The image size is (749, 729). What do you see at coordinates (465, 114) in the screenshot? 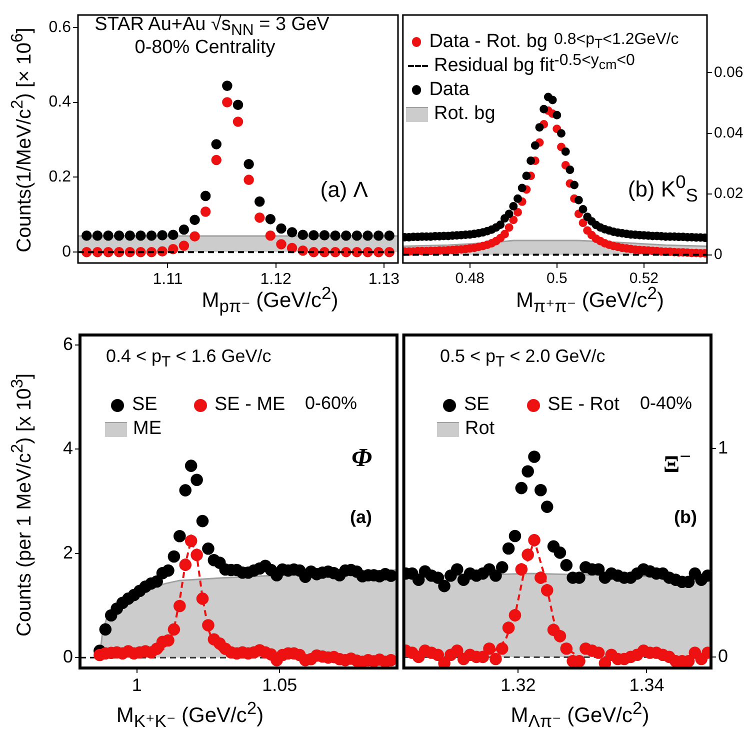
I see `legend-label: Rot. bg` at bounding box center [465, 114].